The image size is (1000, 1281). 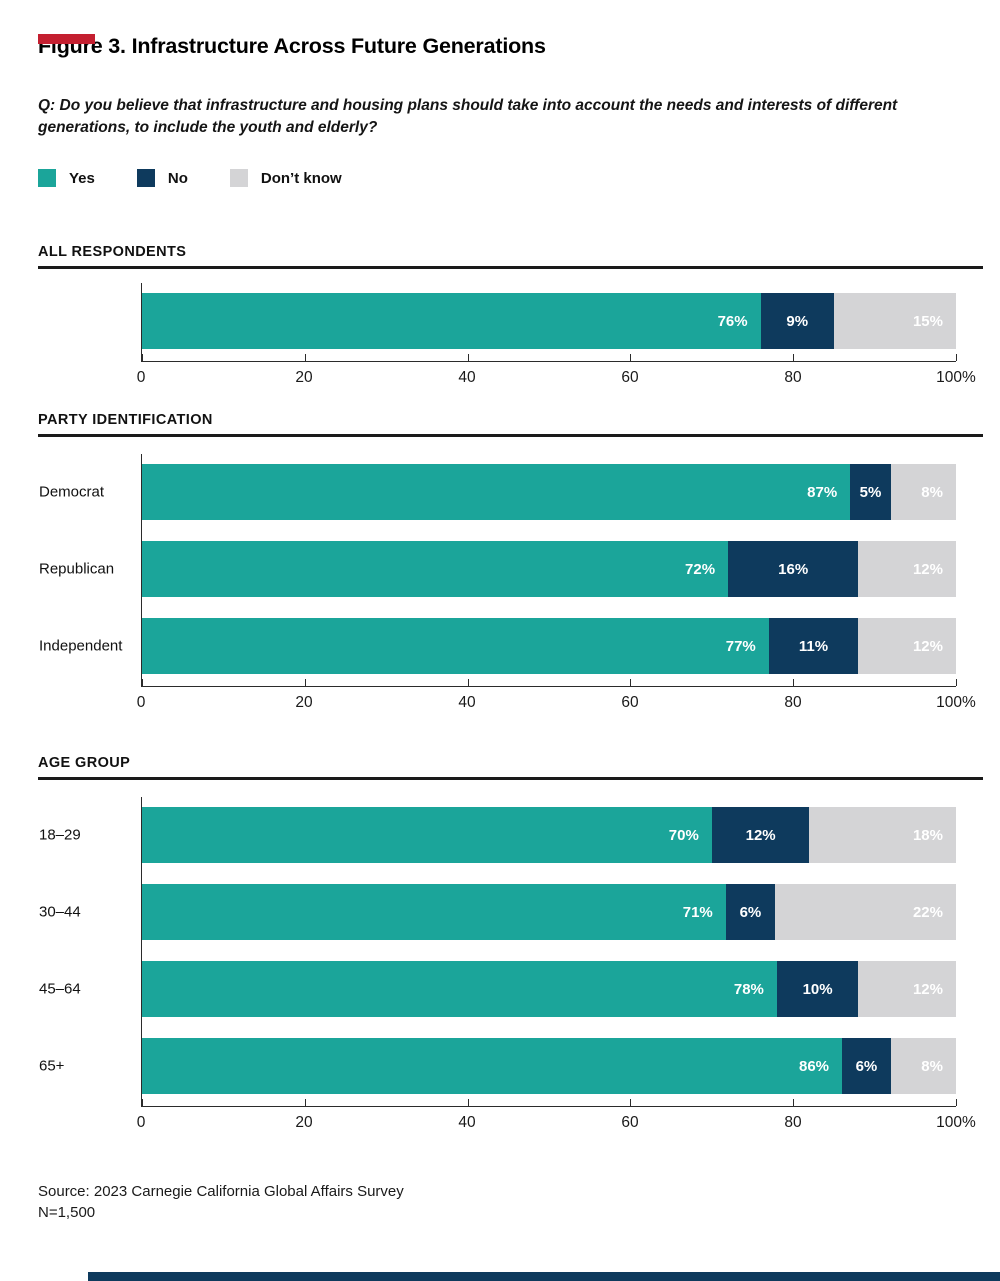 What do you see at coordinates (125, 420) in the screenshot?
I see `section-heading-party-identification: PARTY IDENTIFICATION` at bounding box center [125, 420].